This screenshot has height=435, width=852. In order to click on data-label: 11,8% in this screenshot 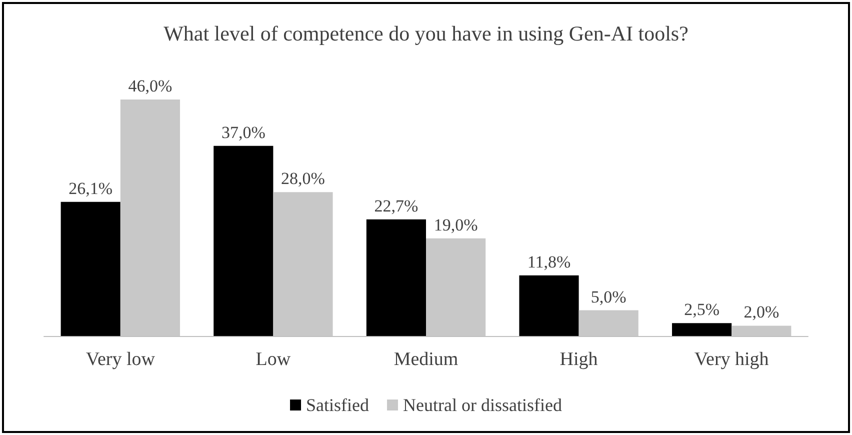, I will do `click(549, 262)`.